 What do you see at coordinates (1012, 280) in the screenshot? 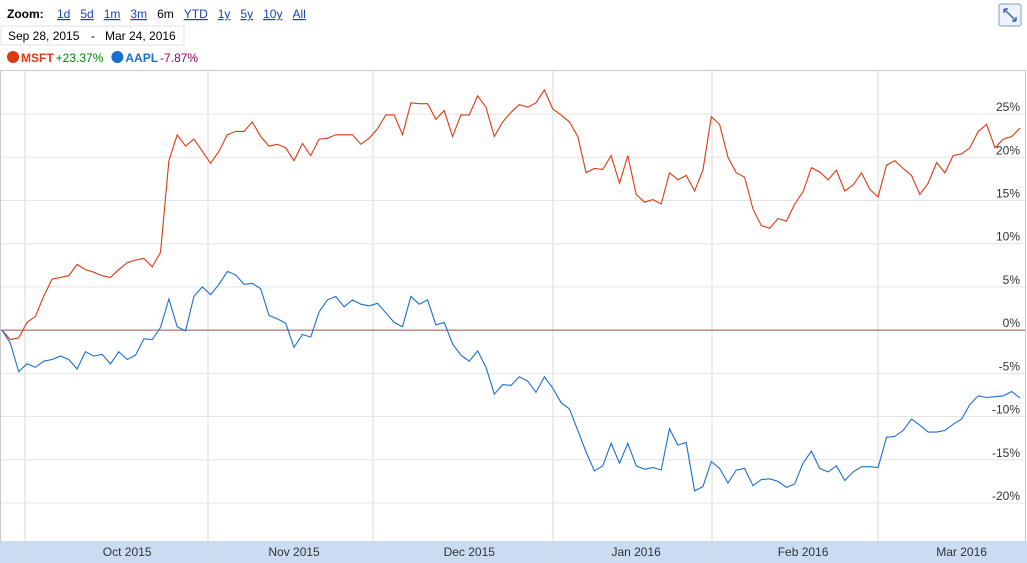
I see `y-tick-label: 5%` at bounding box center [1012, 280].